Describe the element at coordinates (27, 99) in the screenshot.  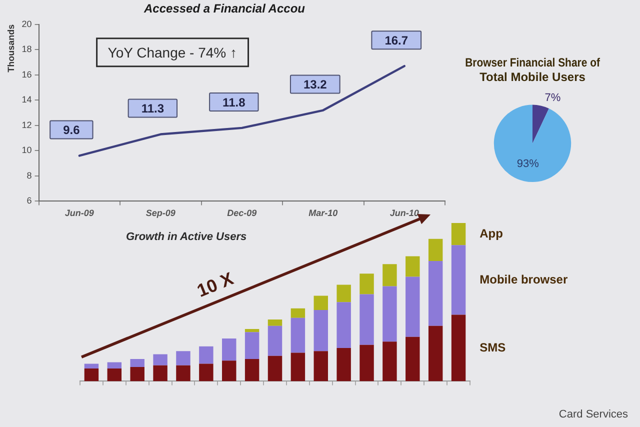
I see `y-tick-label: 14` at that location.